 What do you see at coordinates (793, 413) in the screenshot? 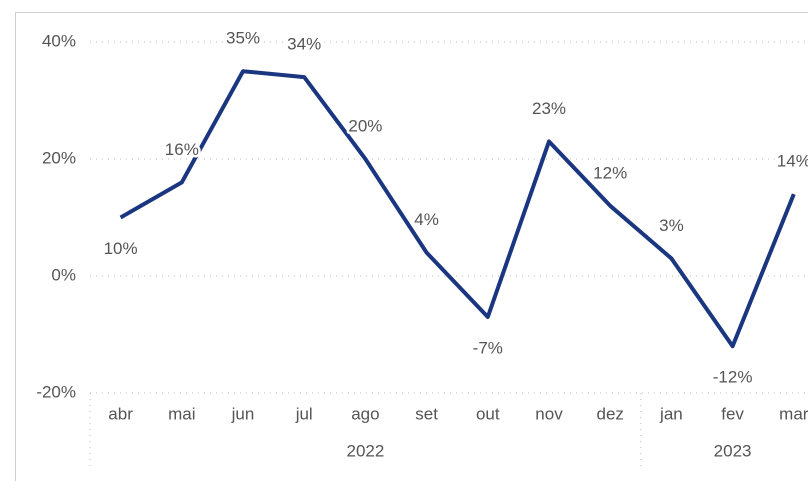
I see `x-tick-label: mar` at bounding box center [793, 413].